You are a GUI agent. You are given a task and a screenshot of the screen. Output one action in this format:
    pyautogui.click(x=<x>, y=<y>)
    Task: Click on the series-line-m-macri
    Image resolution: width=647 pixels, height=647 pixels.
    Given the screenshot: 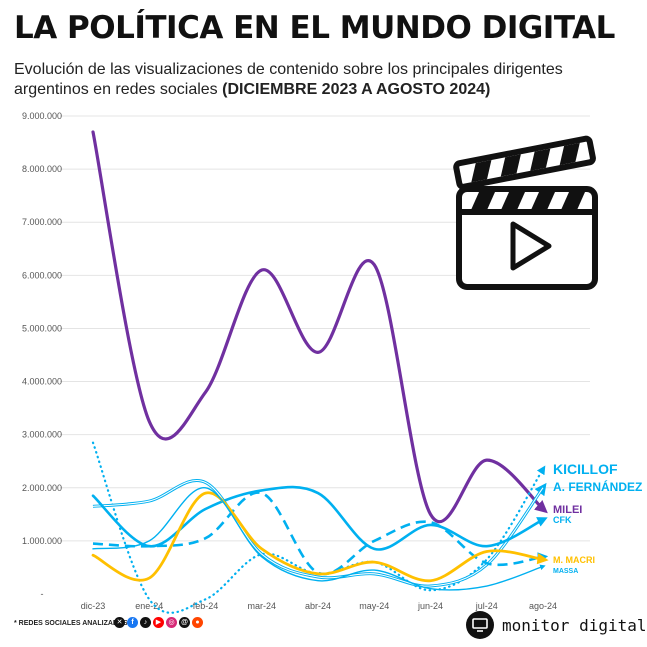 What is the action you would take?
    pyautogui.click(x=320, y=537)
    